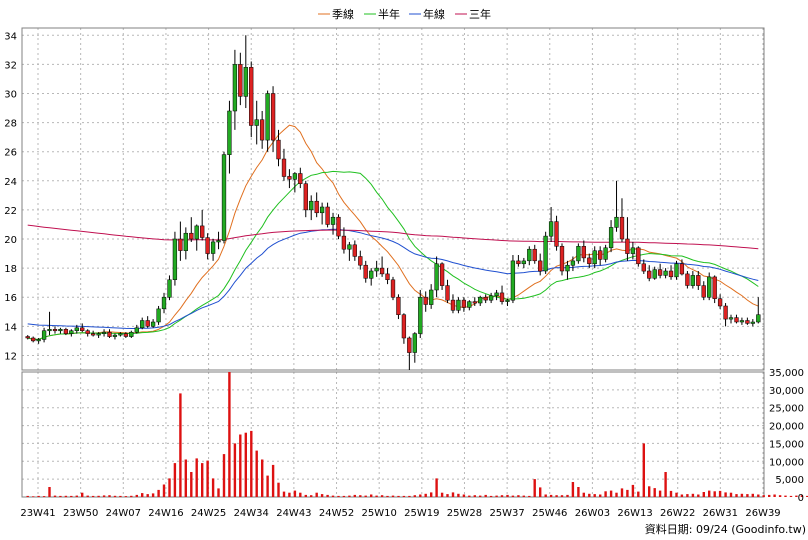 The width and height of the screenshot is (808, 540). What do you see at coordinates (251, 513) in the screenshot?
I see `x-tick-label: 24W34` at bounding box center [251, 513].